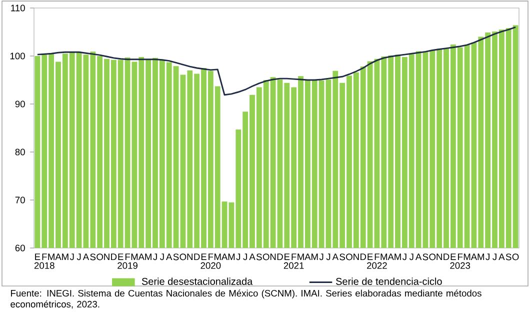 The image size is (530, 321). What do you see at coordinates (377, 265) in the screenshot?
I see `text: 2022` at bounding box center [377, 265].